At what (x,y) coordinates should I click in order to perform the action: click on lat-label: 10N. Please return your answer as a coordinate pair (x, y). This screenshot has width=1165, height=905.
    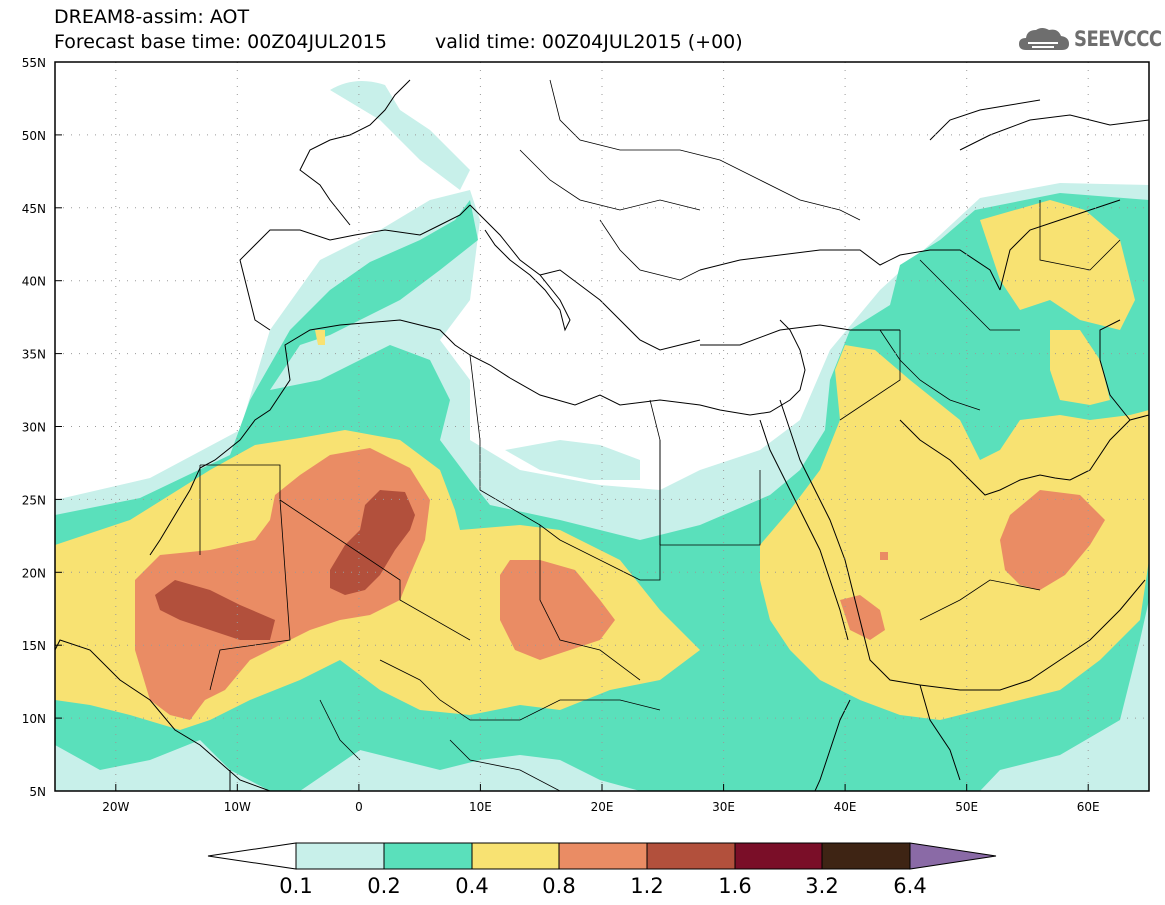
    Looking at the image, I should click on (34, 719).